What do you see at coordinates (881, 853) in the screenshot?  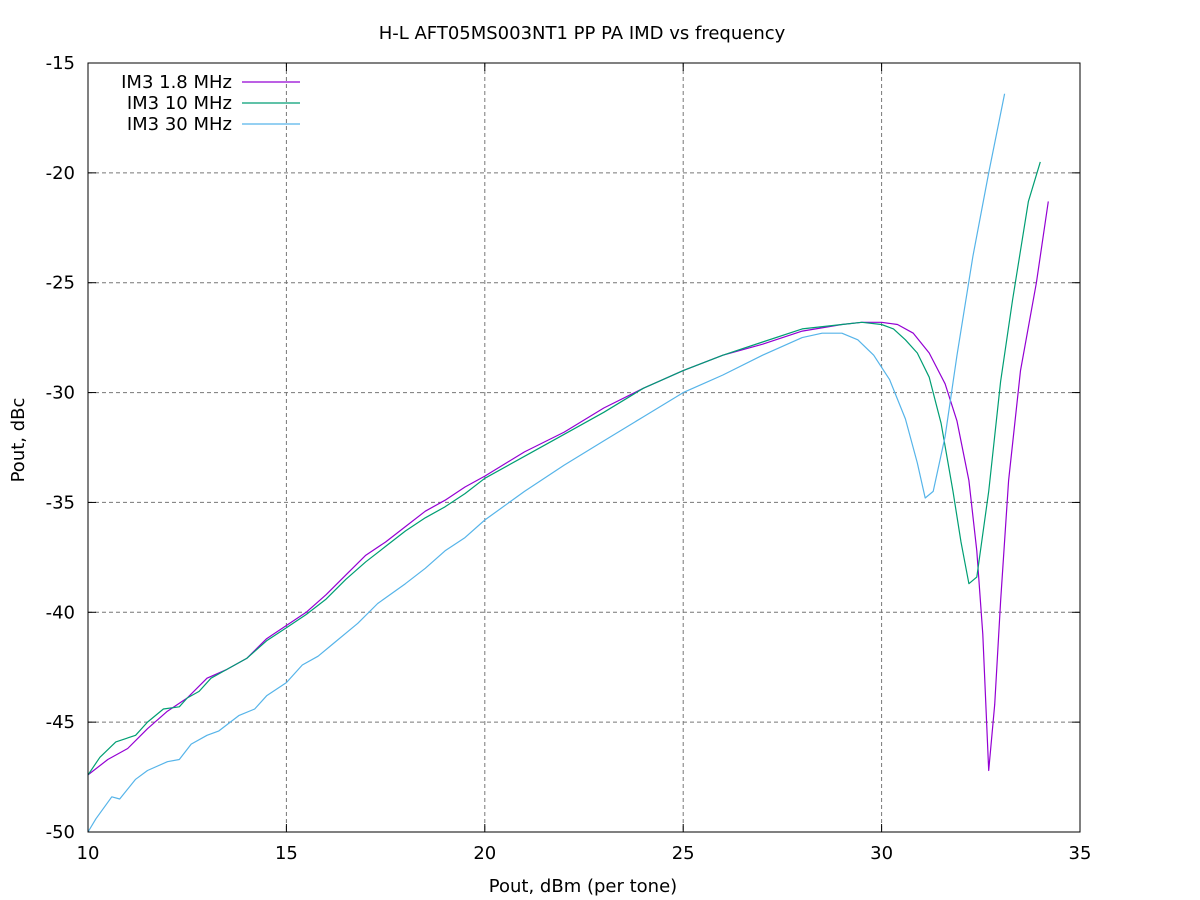 I see `x-tick-label: 30` at bounding box center [881, 853].